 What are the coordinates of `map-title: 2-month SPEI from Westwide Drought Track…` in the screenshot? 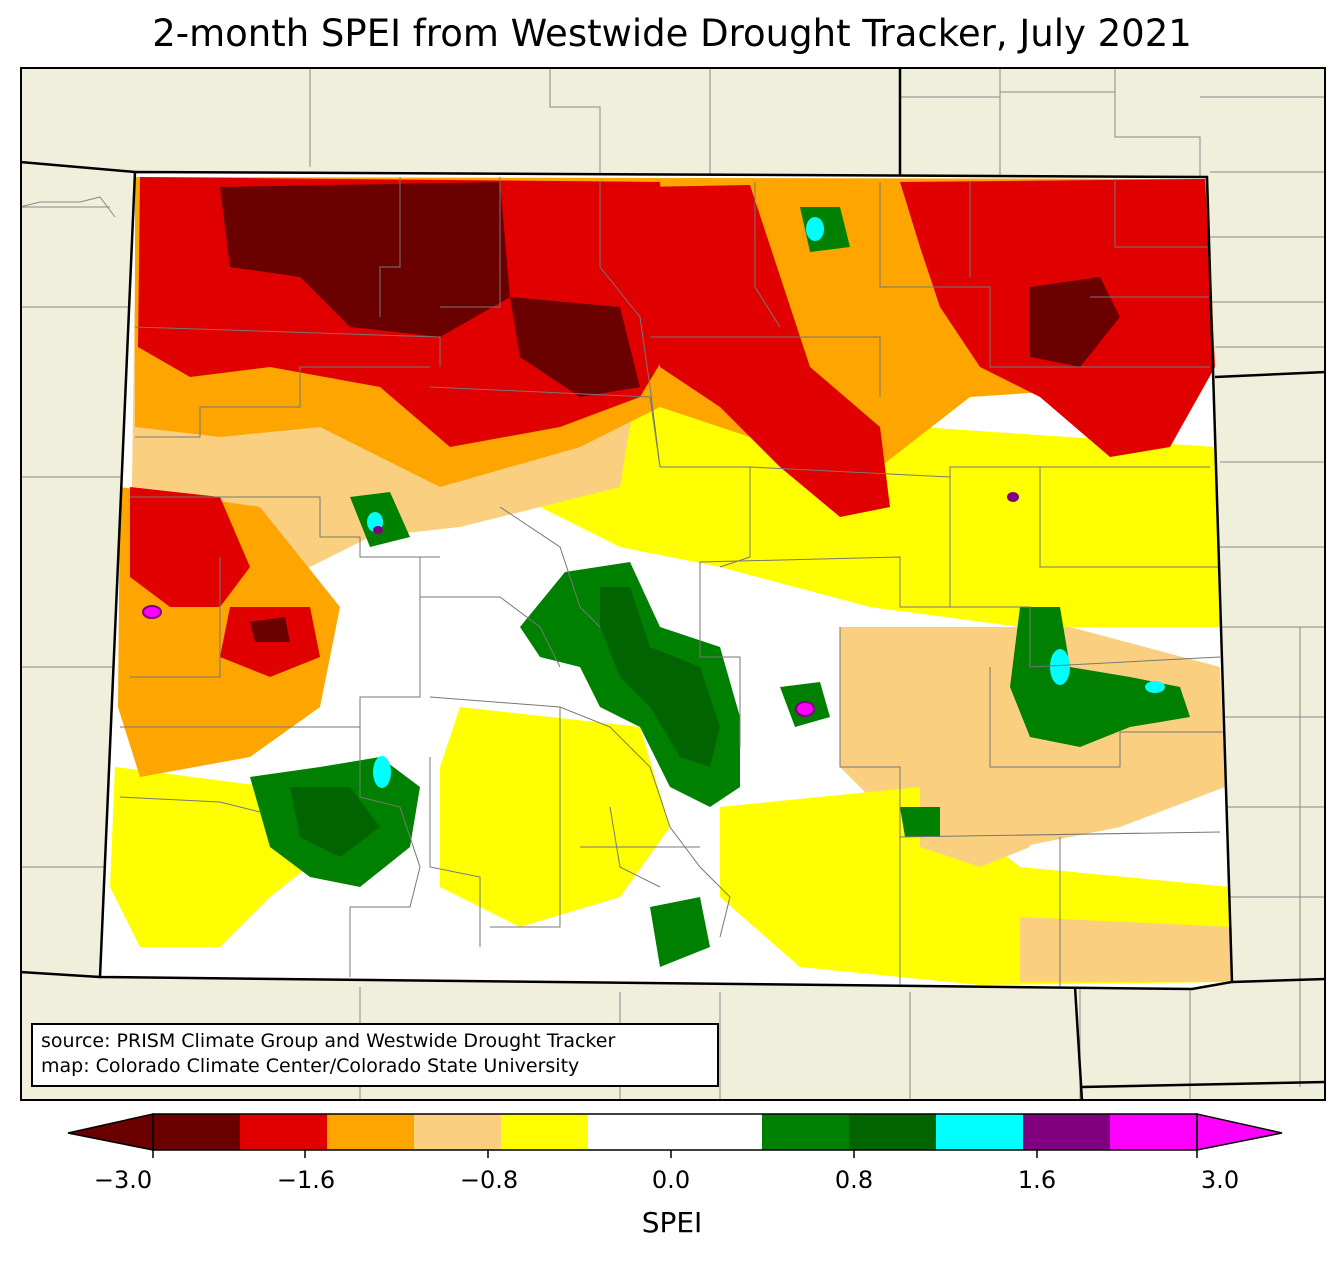 It's located at (672, 33).